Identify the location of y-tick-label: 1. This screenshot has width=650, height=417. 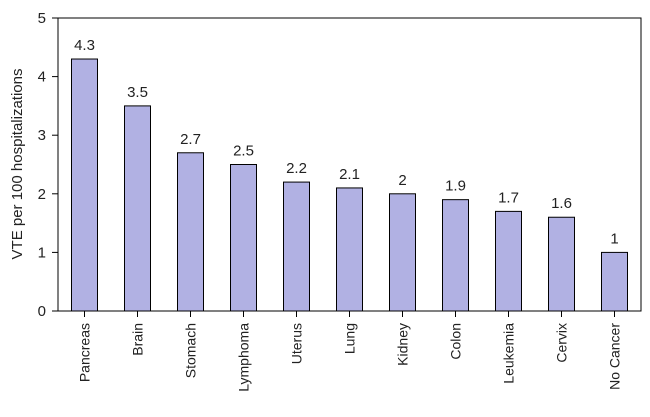
(42, 252).